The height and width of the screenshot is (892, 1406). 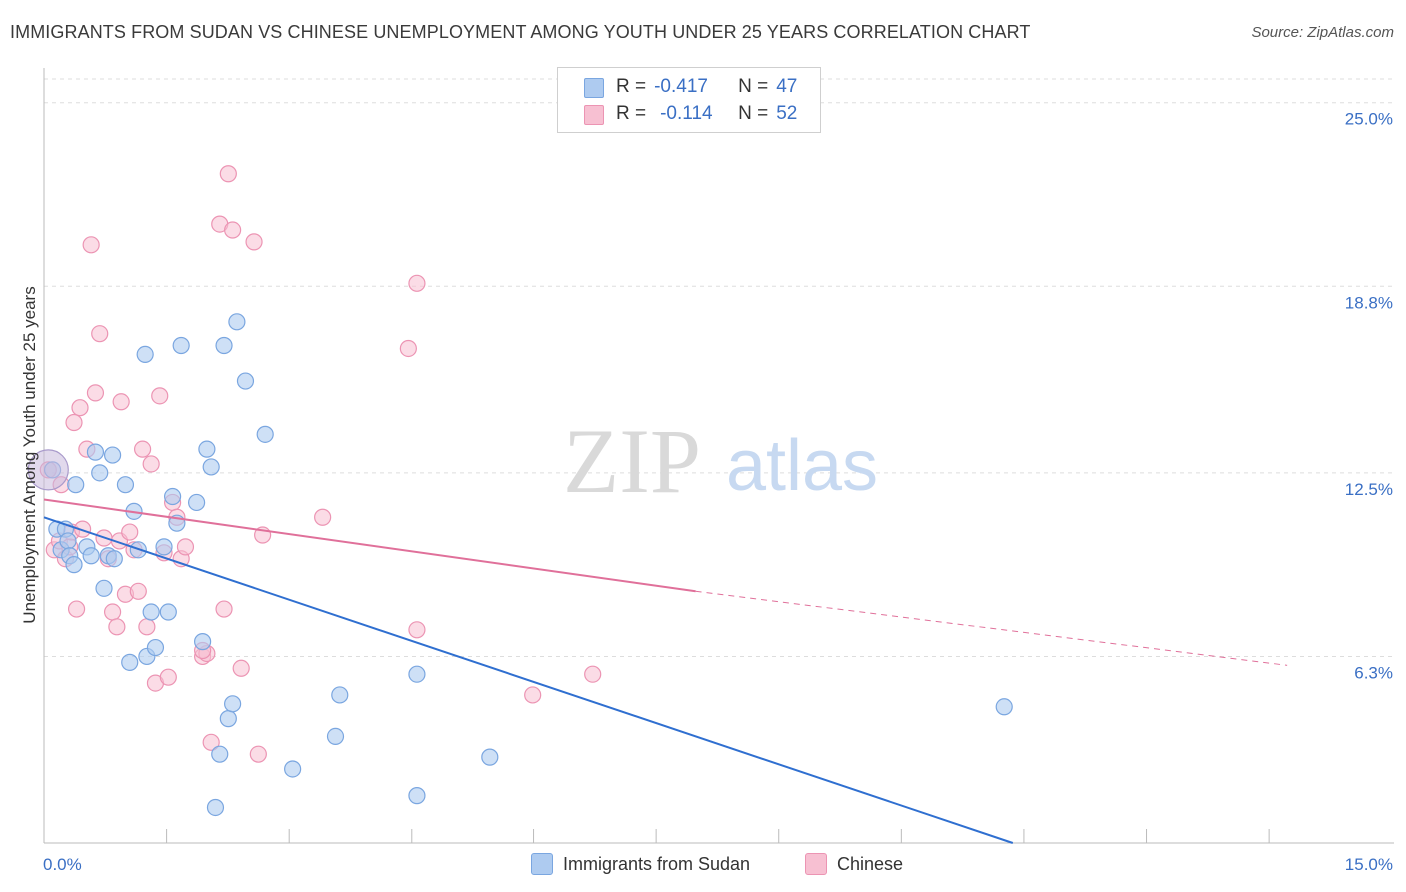 I want to click on legend-r-value: -0.417, so click(x=681, y=86).